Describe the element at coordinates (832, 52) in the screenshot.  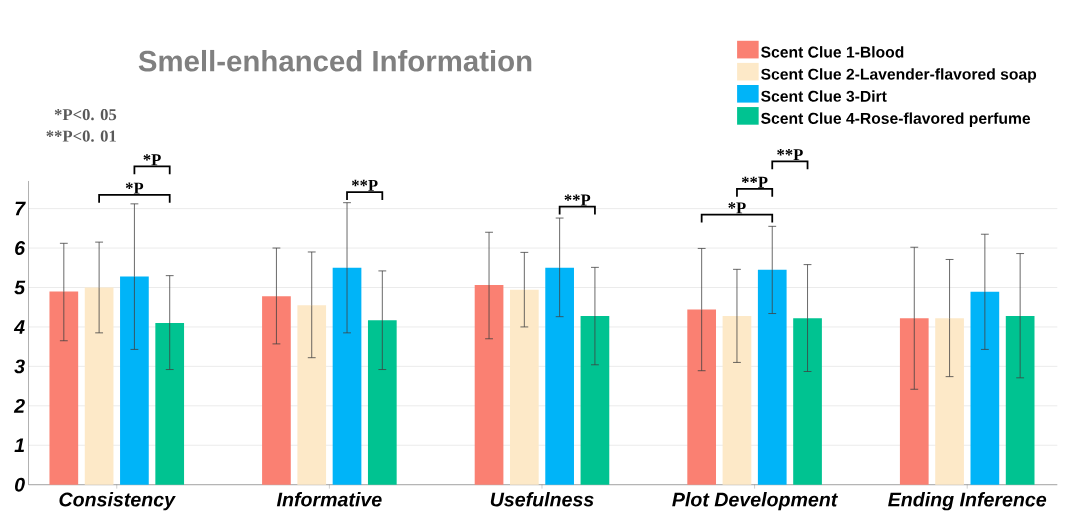
I see `legend-label: Scent Clue 1-Blood` at that location.